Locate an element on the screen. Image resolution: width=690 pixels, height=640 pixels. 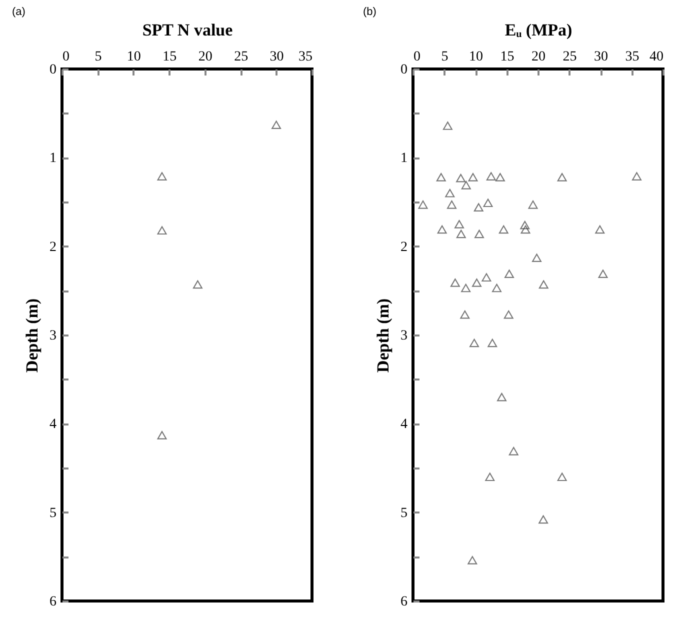
x-axis-title: Eᵤ (MPa) is located at coordinates (538, 30).